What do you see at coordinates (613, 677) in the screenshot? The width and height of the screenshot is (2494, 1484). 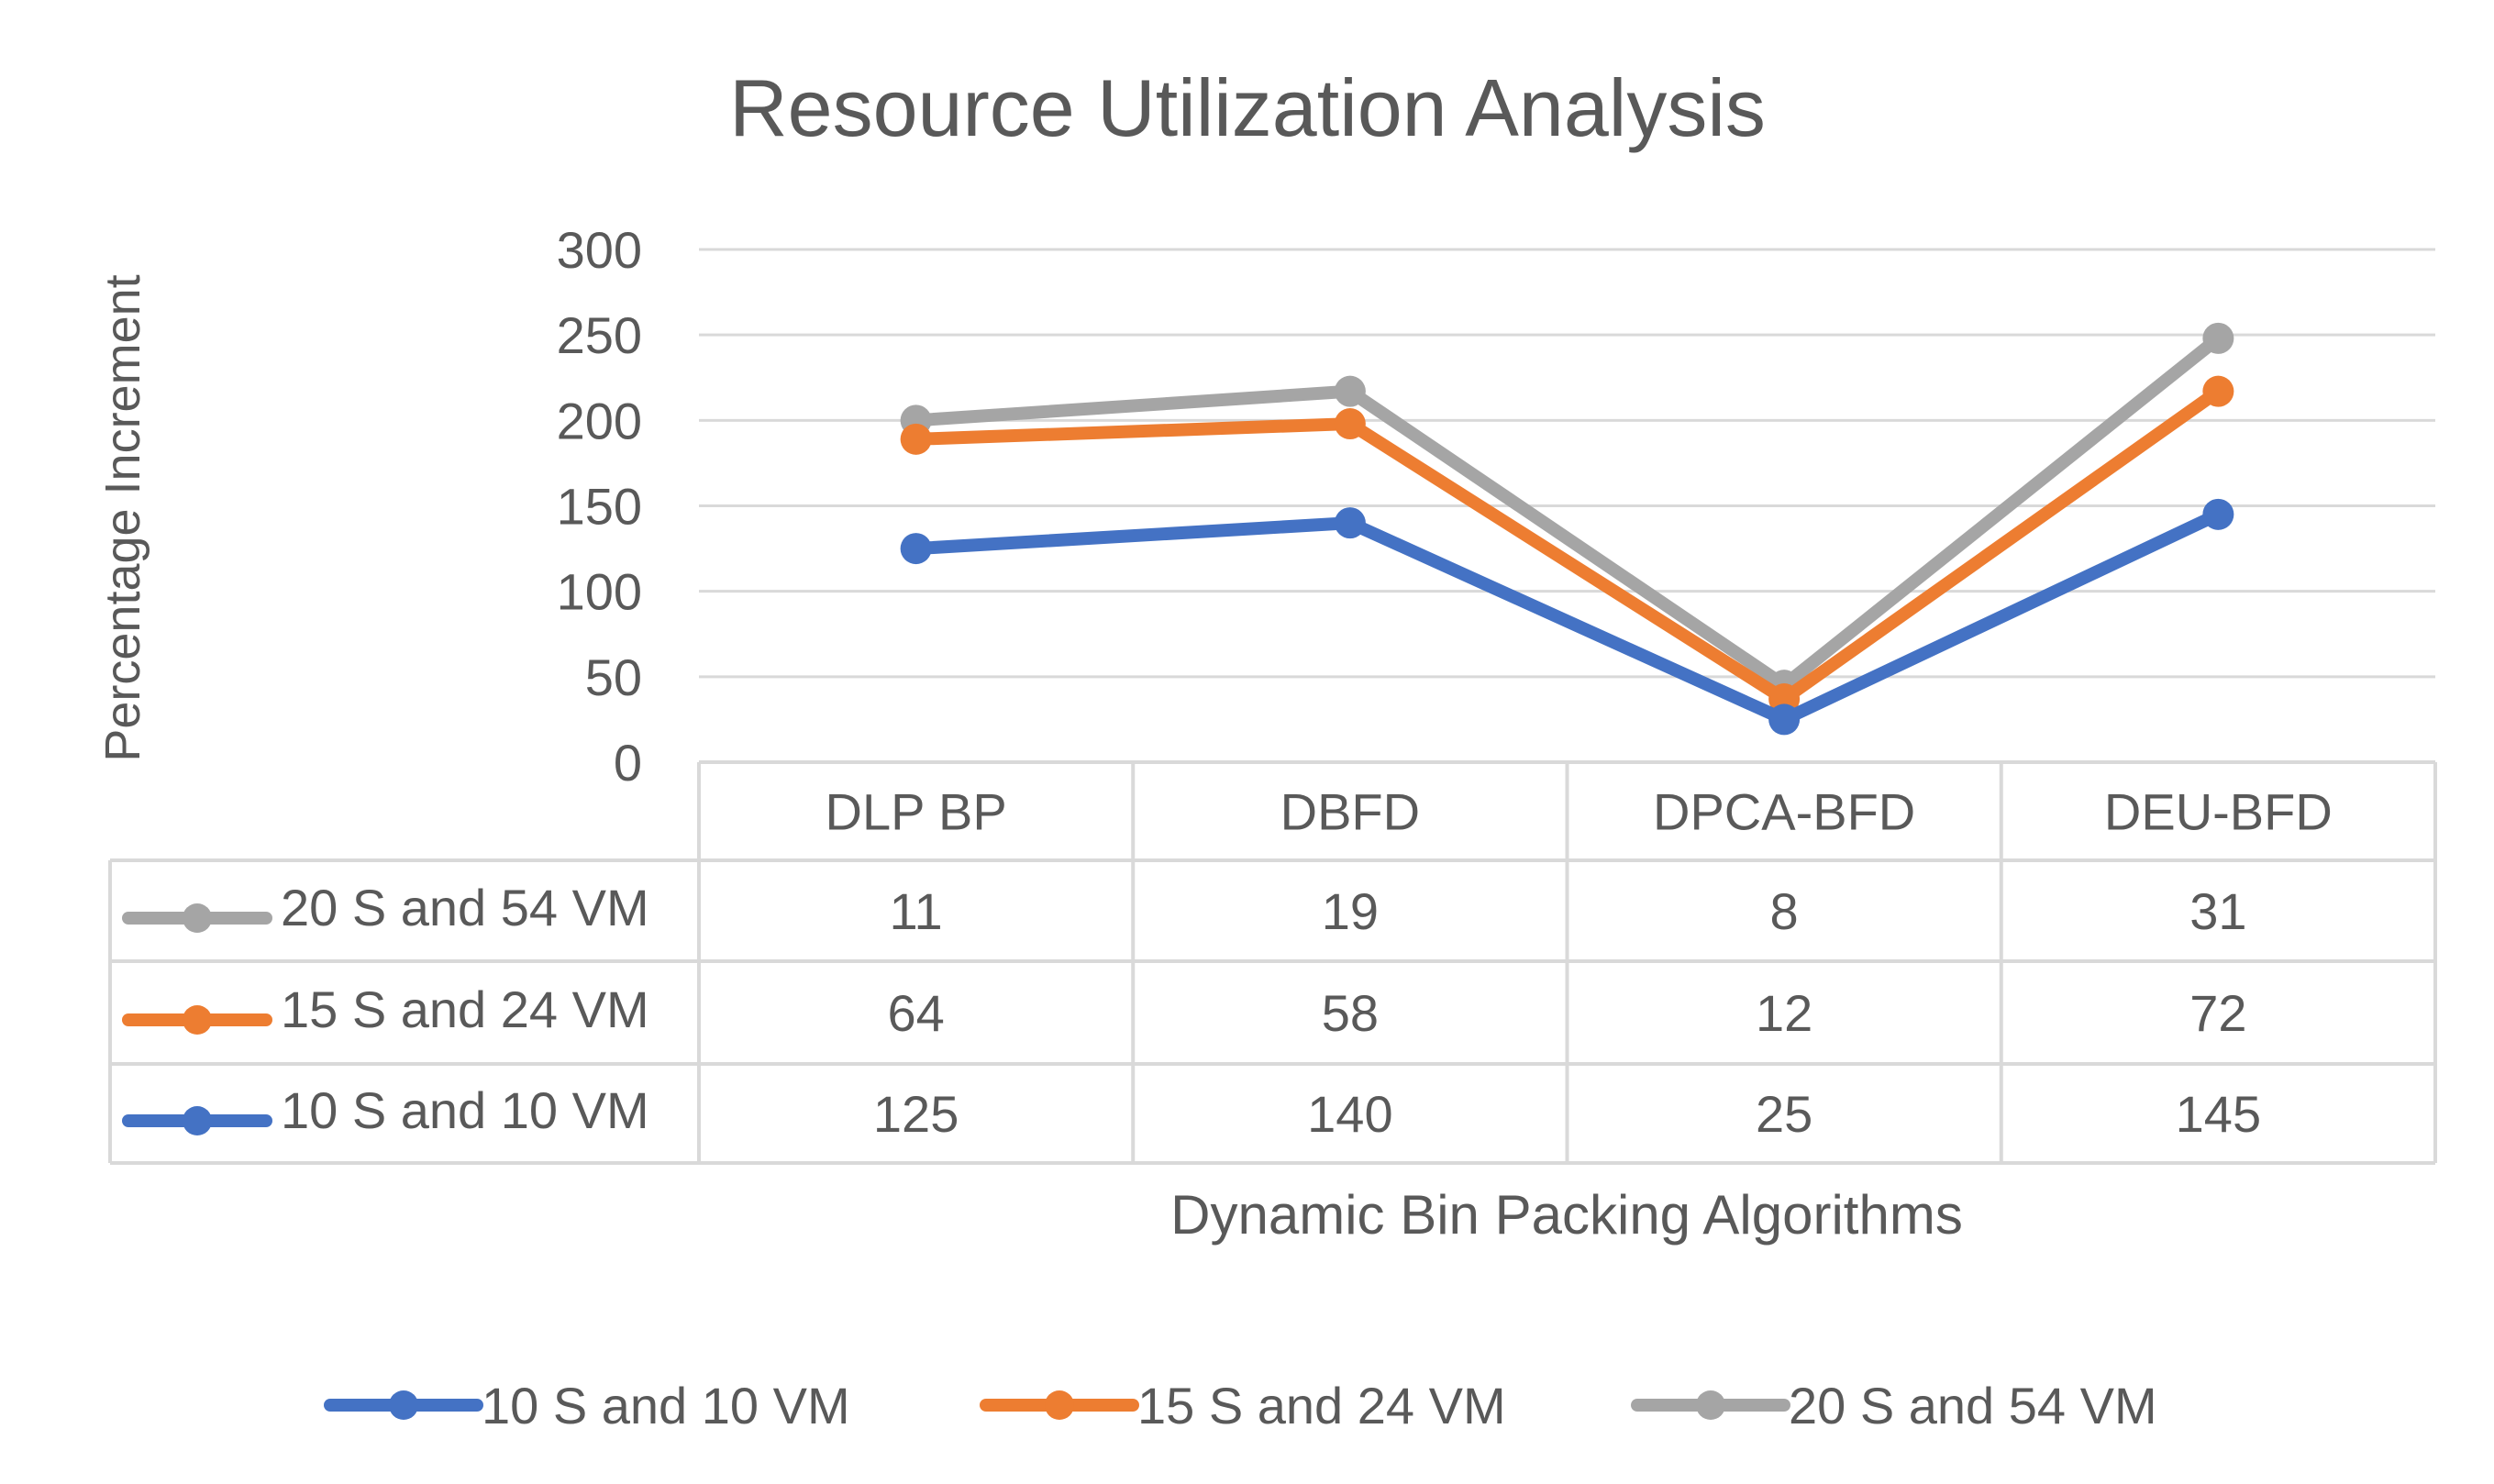 I see `y-tick-label: 50` at bounding box center [613, 677].